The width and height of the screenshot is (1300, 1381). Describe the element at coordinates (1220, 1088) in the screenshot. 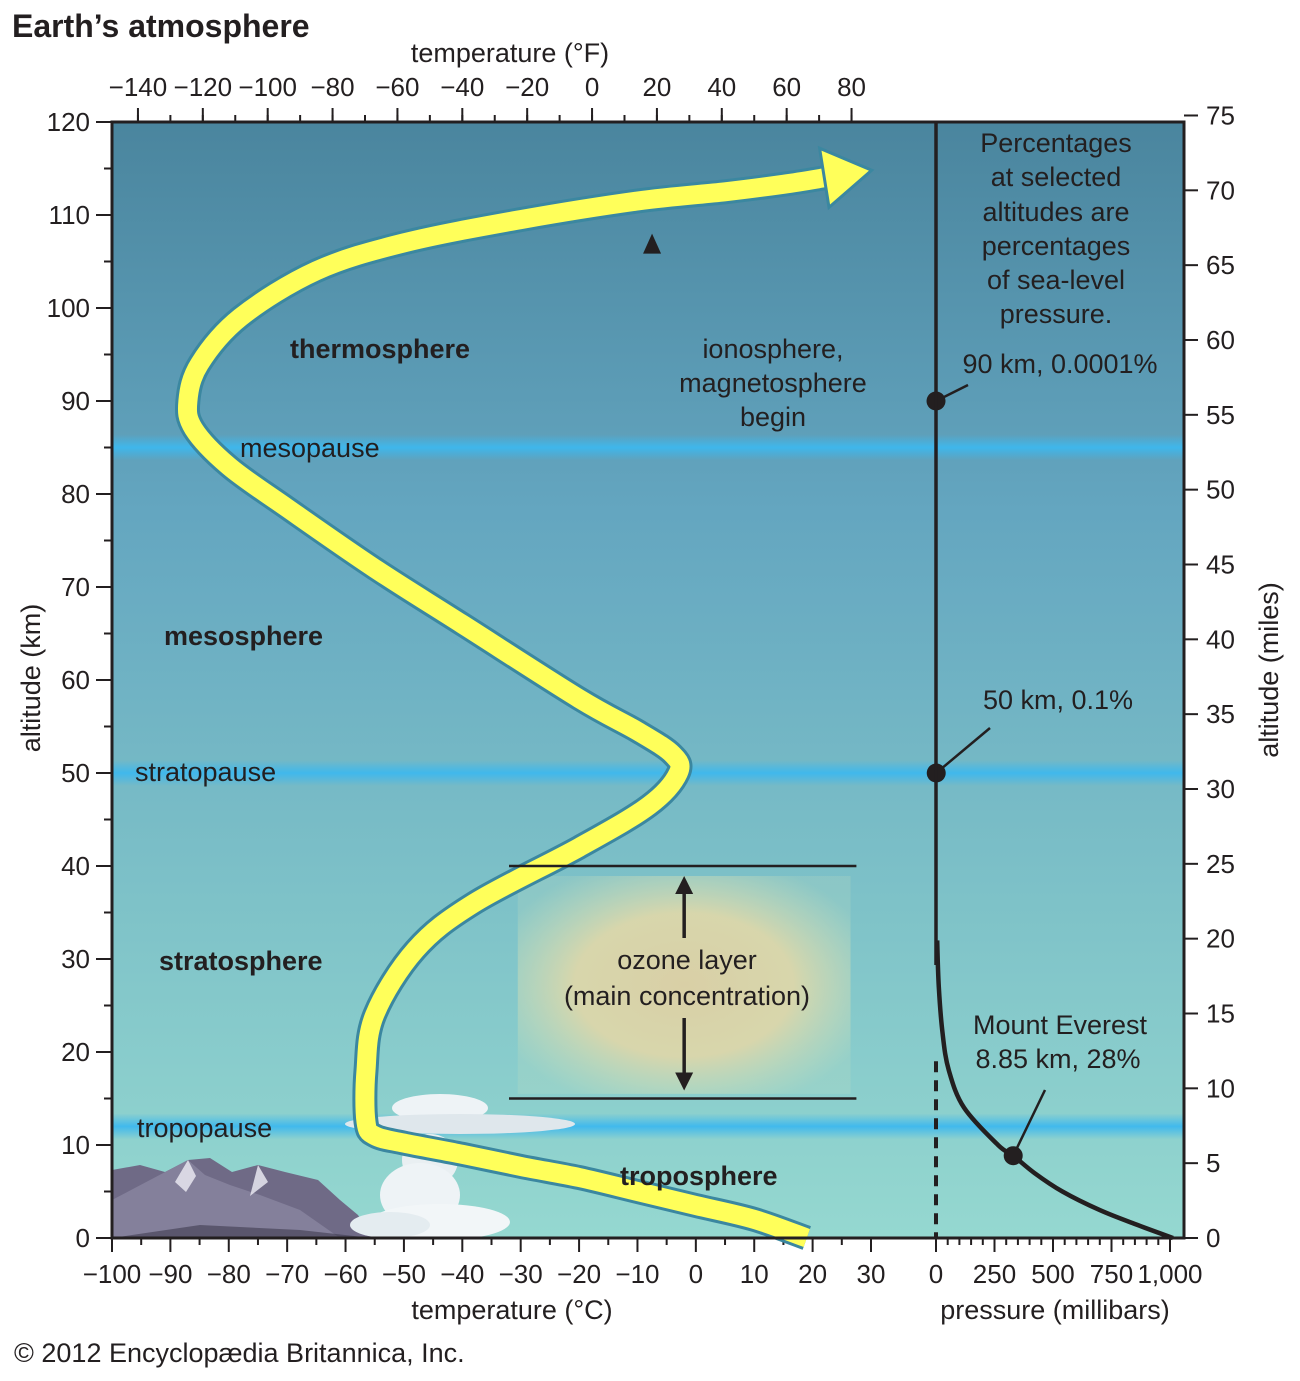

I see `y-right-tick-label: 10` at that location.